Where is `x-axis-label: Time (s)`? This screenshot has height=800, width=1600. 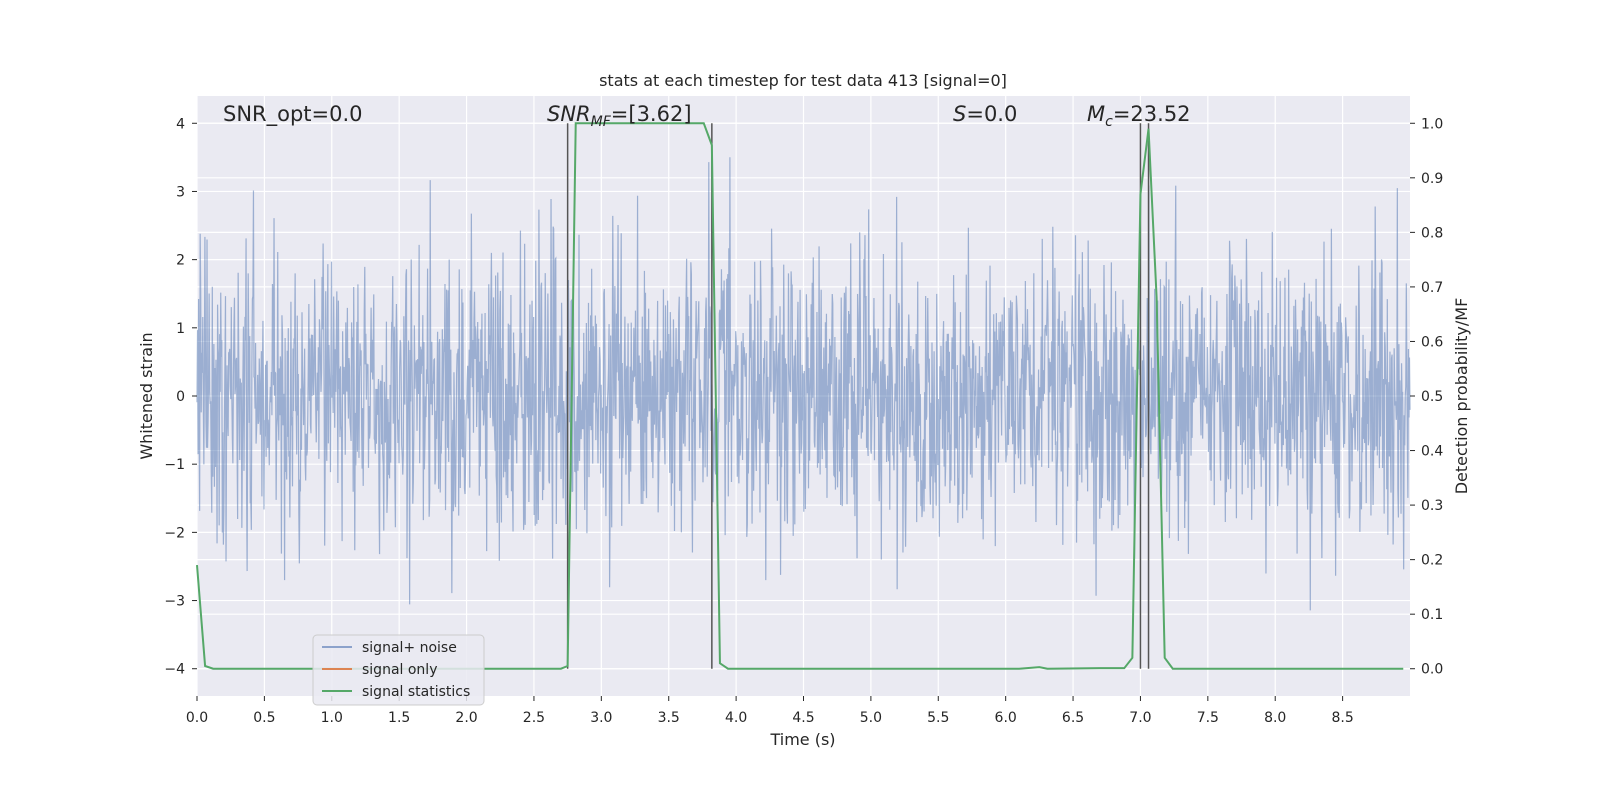
x-axis-label: Time (s) is located at coordinates (802, 739).